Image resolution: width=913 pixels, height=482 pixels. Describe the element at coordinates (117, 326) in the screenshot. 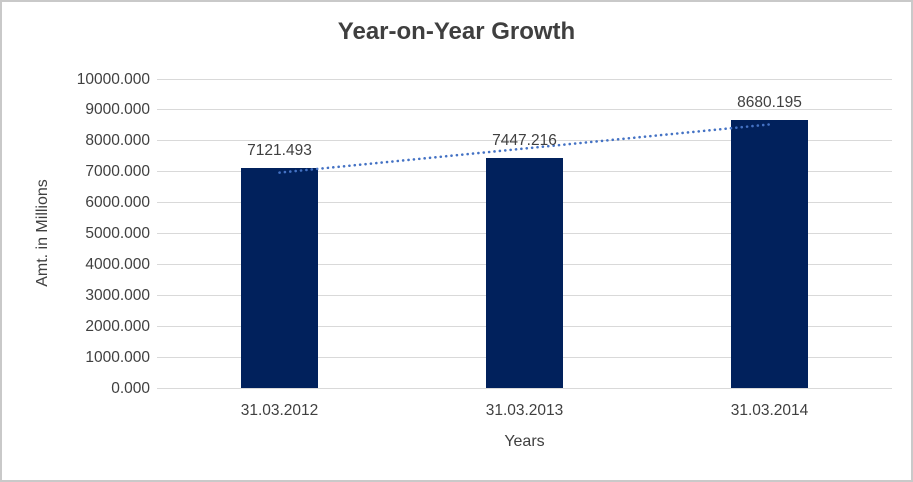

I see `y-tick-label: 2000.000` at that location.